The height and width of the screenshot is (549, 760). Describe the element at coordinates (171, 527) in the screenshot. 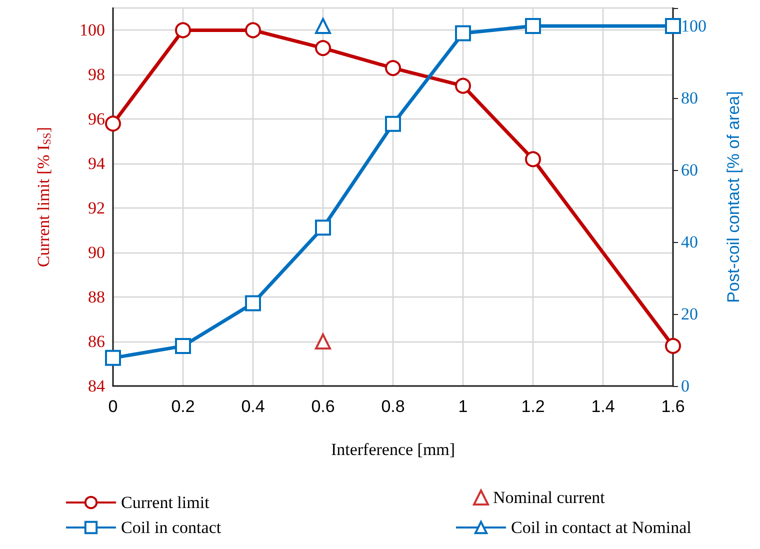

I see `legend-label: Coil in contact` at that location.